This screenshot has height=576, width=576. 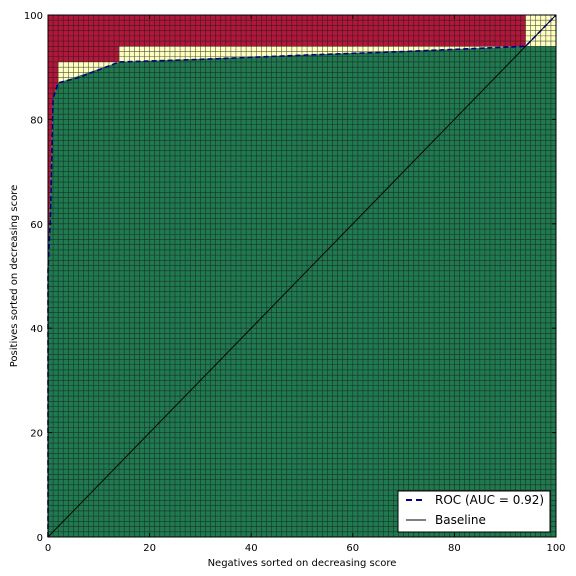 What do you see at coordinates (36, 120) in the screenshot?
I see `y-tick-label: 80` at bounding box center [36, 120].